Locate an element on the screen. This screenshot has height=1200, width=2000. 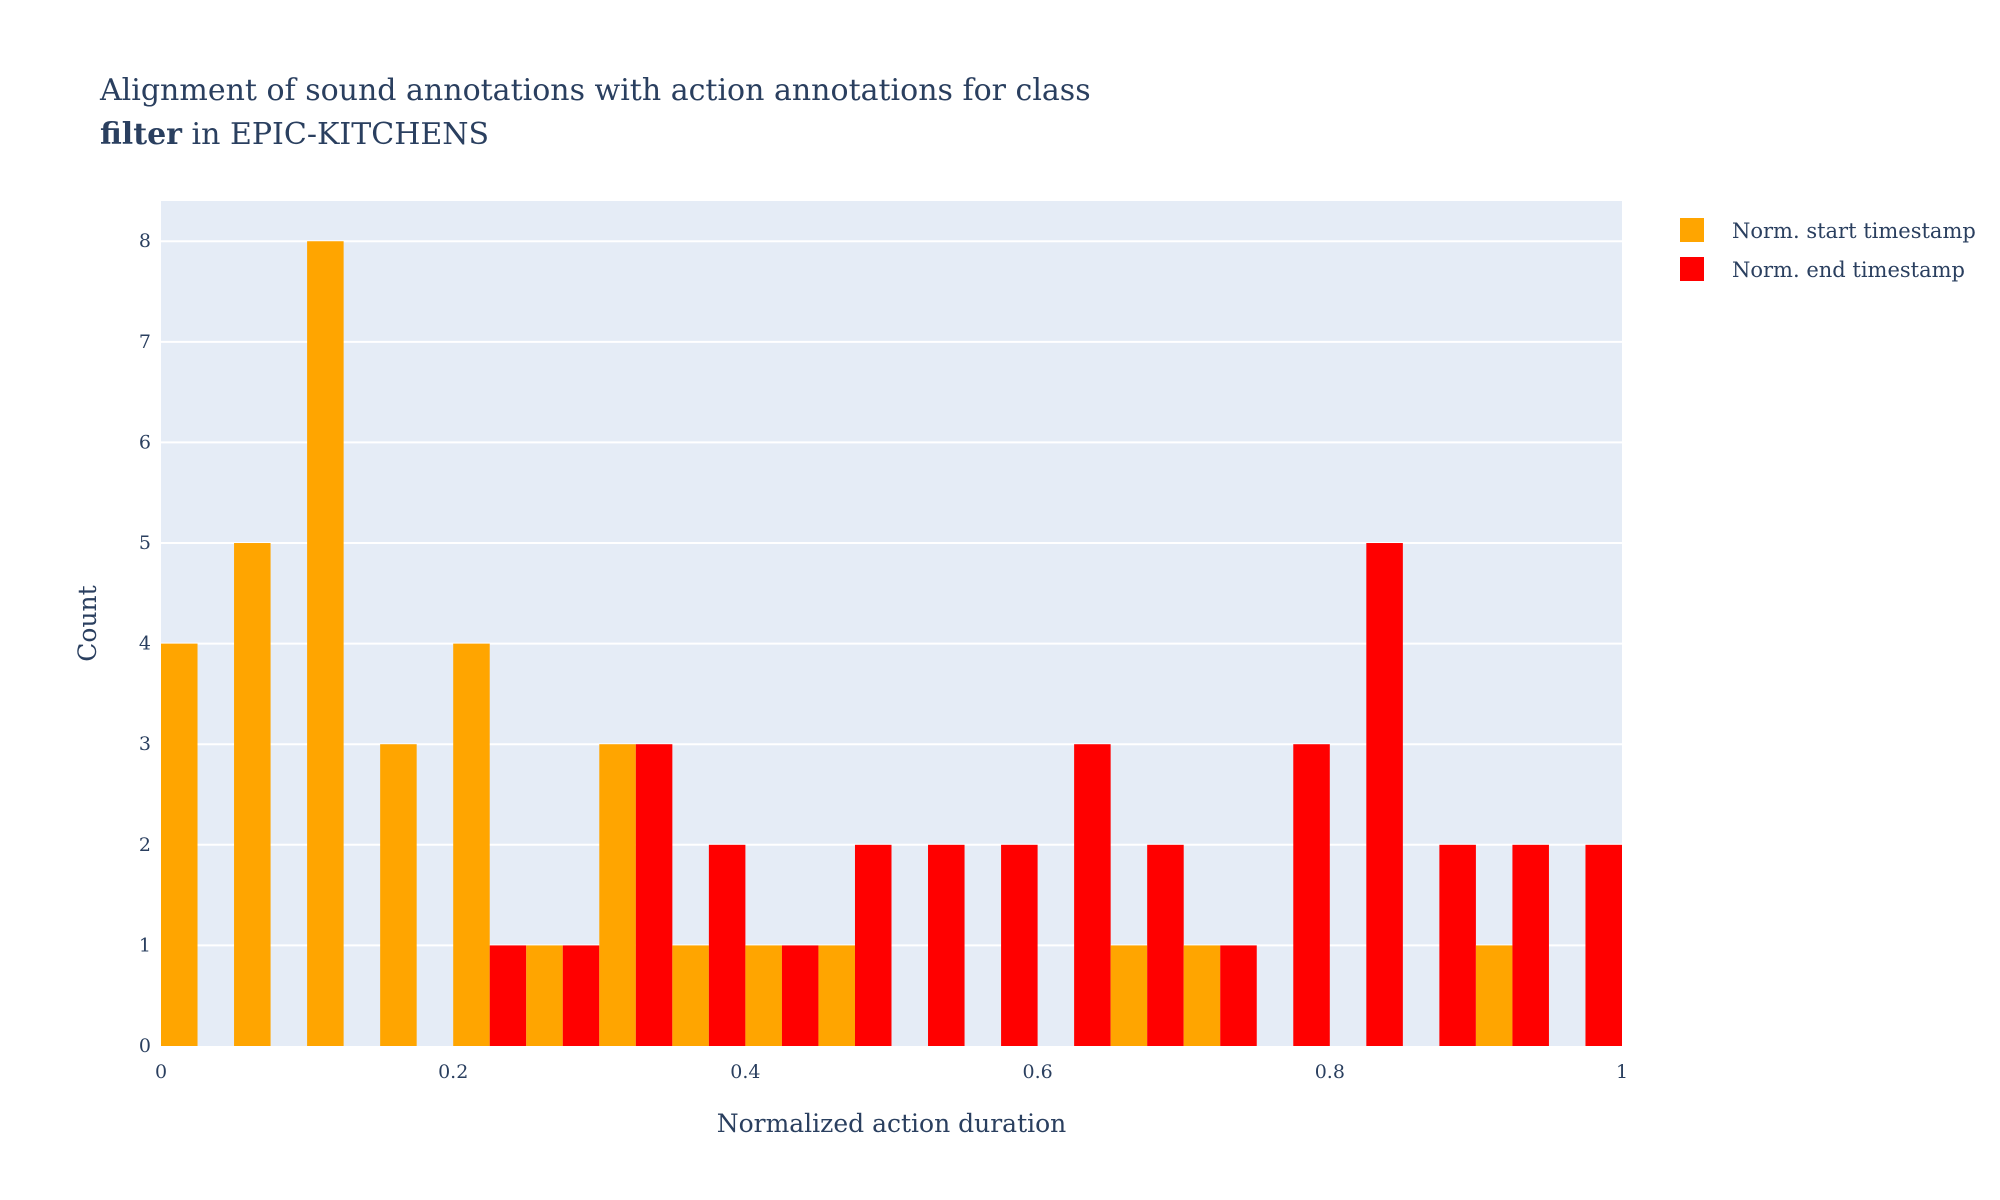
y-tick-label: 7 is located at coordinates (145, 342).